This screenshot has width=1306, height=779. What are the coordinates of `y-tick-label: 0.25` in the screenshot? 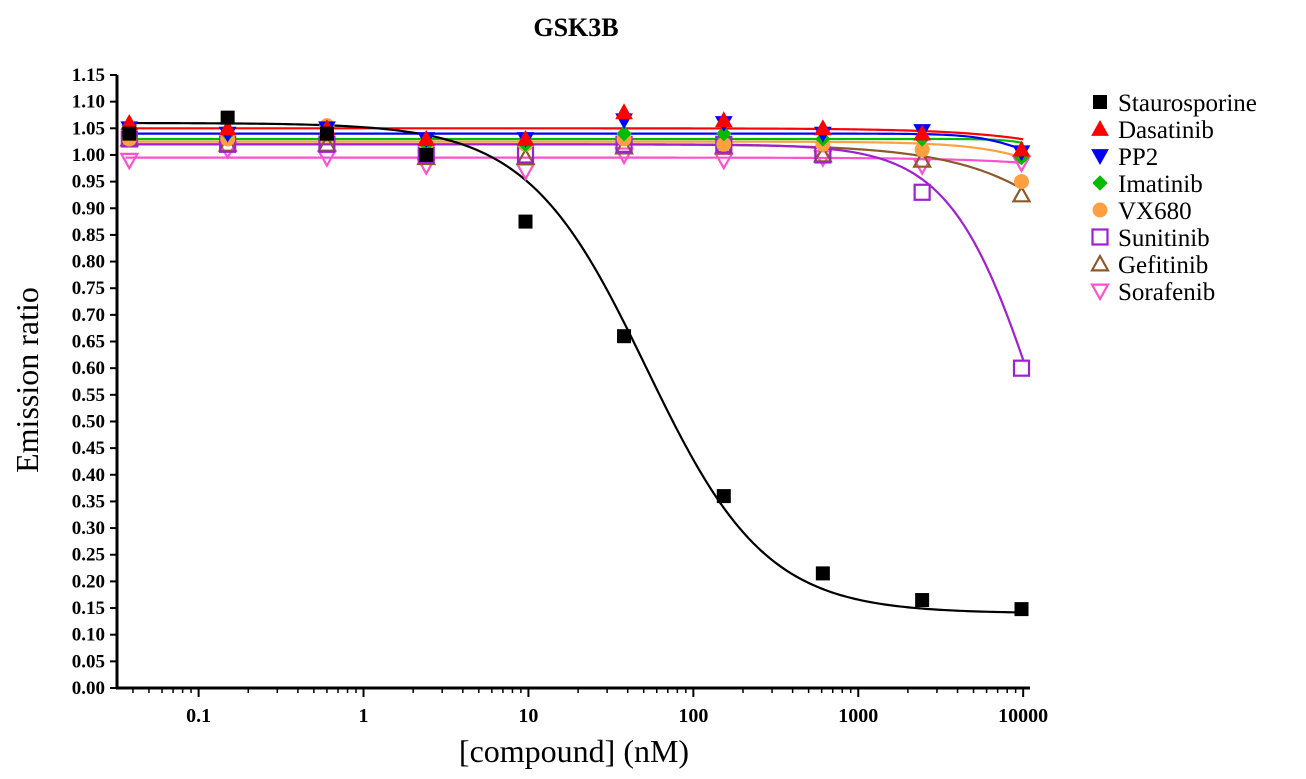 It's located at (88, 555).